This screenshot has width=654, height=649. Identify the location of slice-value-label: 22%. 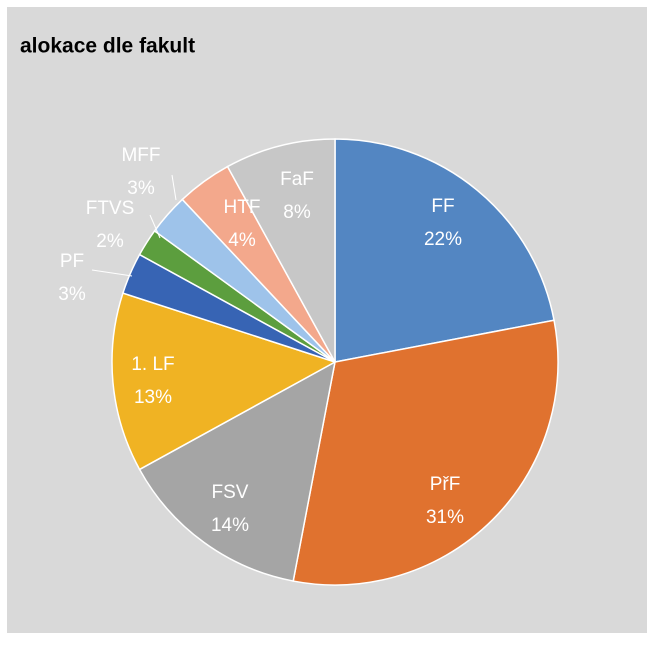
(443, 239).